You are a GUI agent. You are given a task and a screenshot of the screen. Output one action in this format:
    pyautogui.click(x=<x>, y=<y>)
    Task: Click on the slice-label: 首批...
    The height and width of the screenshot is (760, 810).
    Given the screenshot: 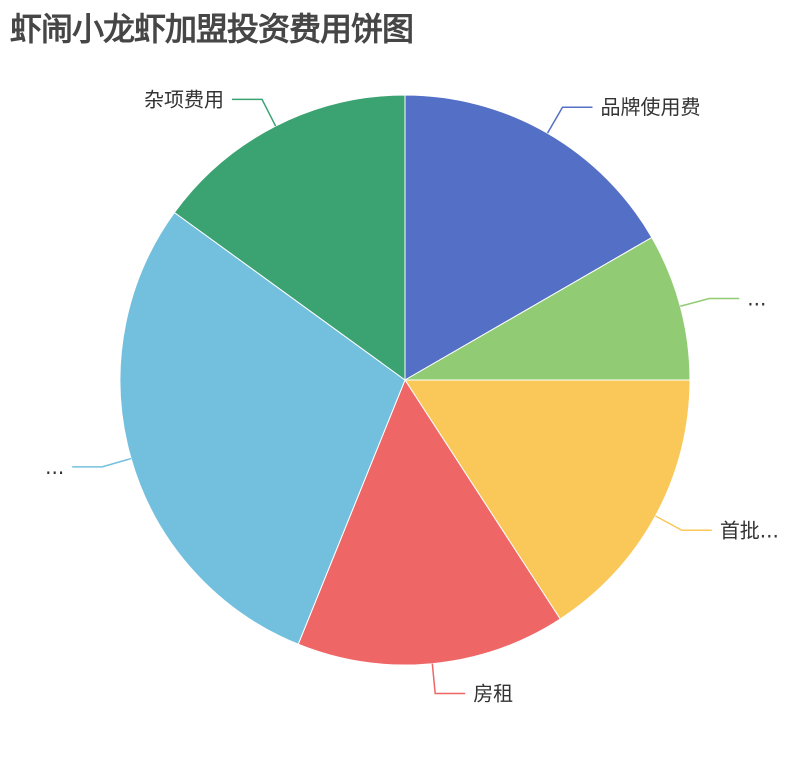 What is the action you would take?
    pyautogui.click(x=749, y=530)
    